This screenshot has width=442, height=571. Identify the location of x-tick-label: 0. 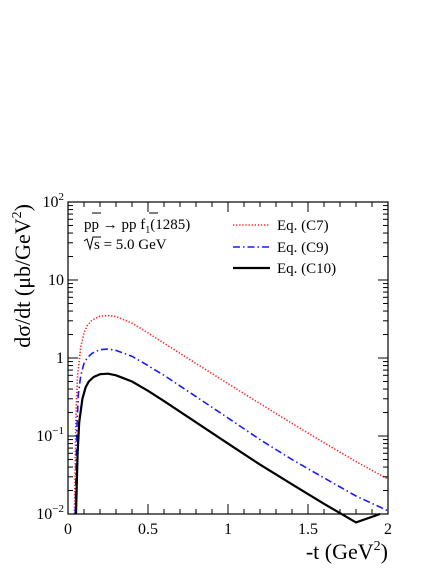
(68, 529).